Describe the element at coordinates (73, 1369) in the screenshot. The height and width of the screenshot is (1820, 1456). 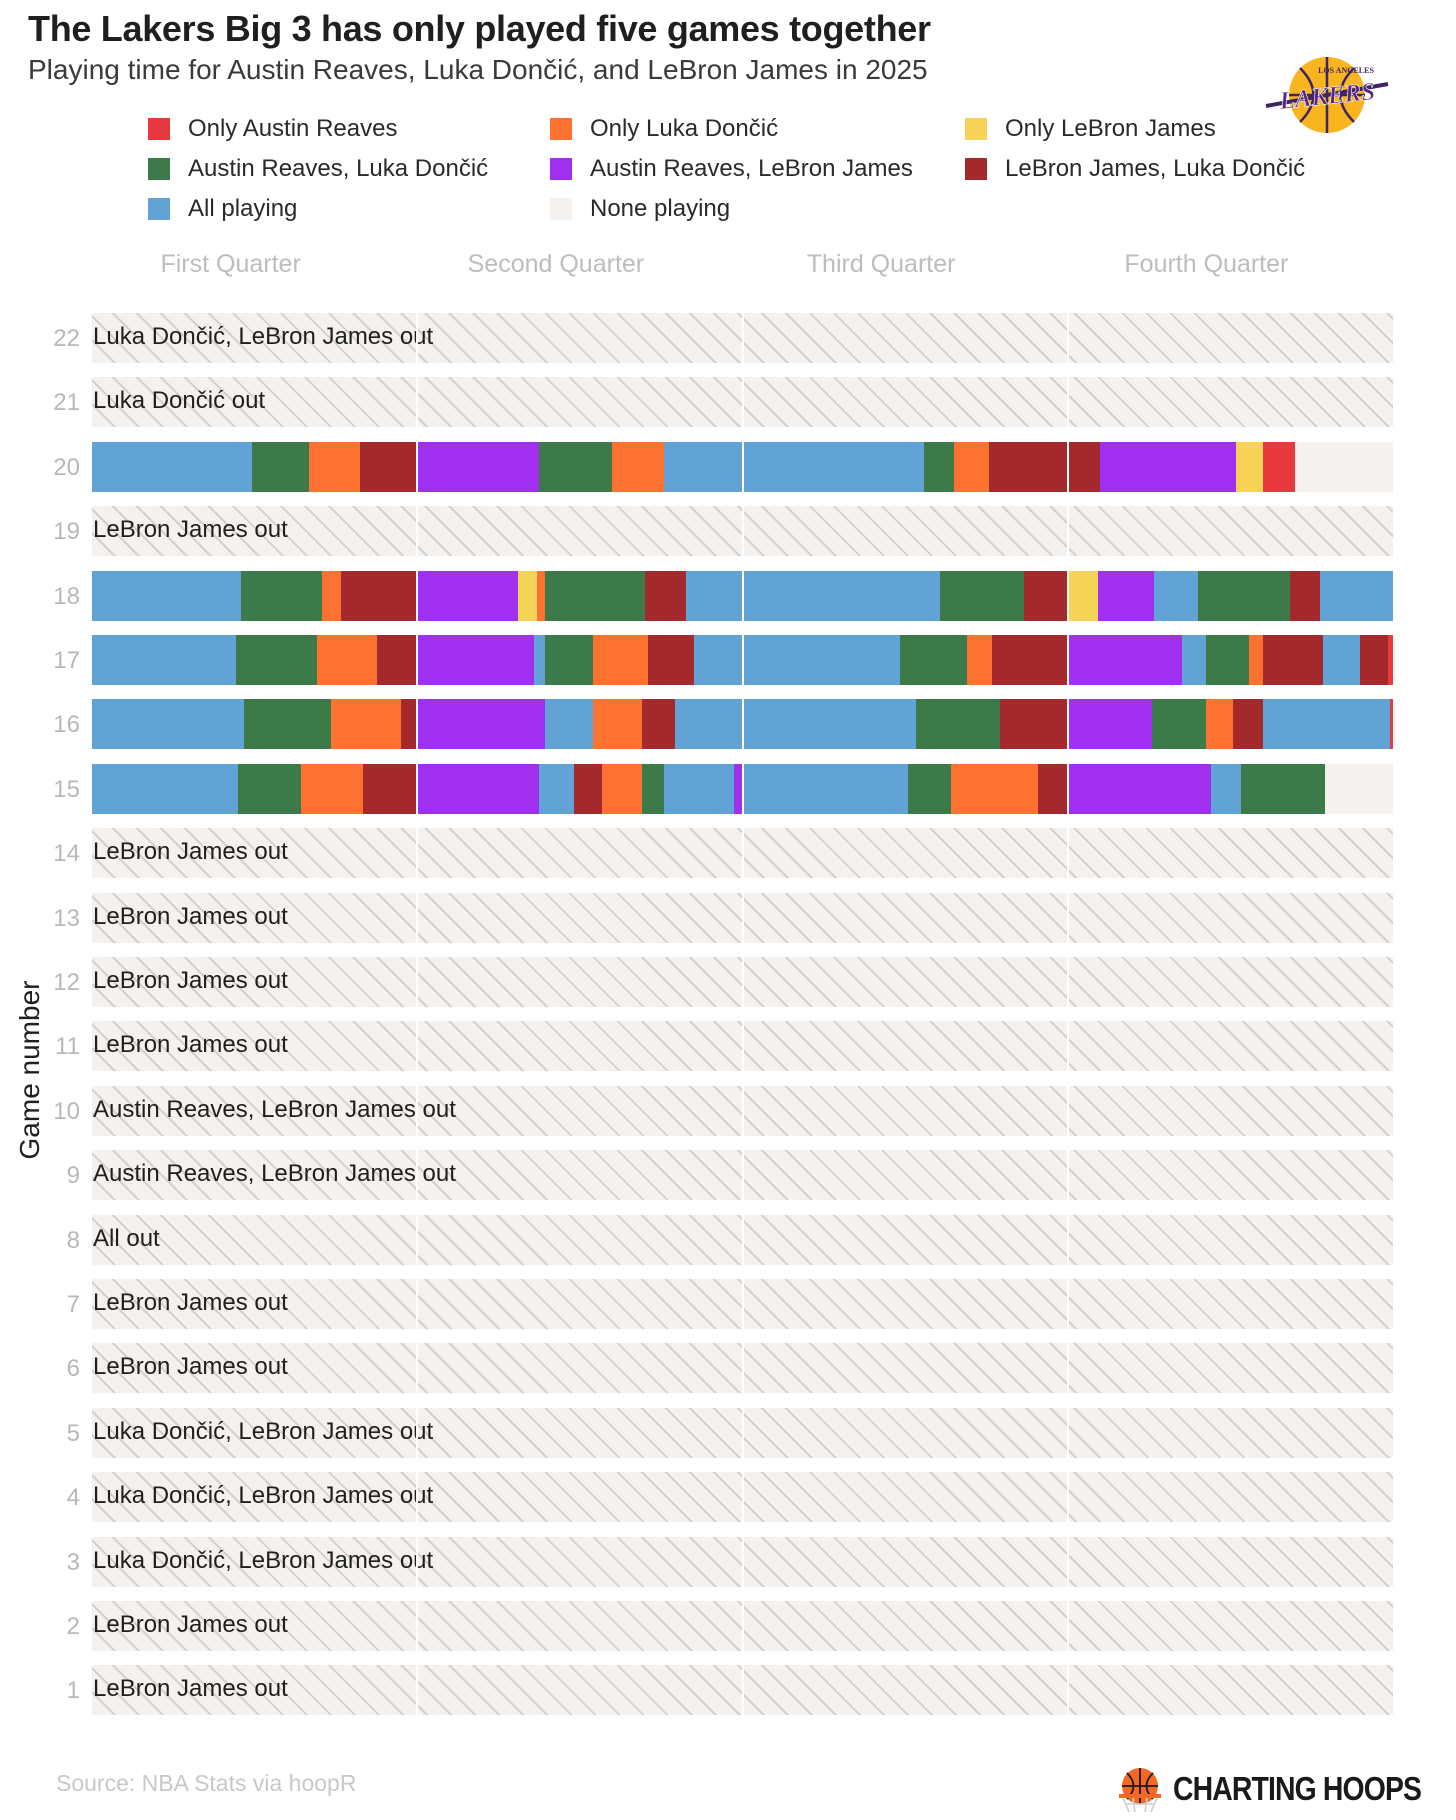
I see `game-number-label: 6` at that location.